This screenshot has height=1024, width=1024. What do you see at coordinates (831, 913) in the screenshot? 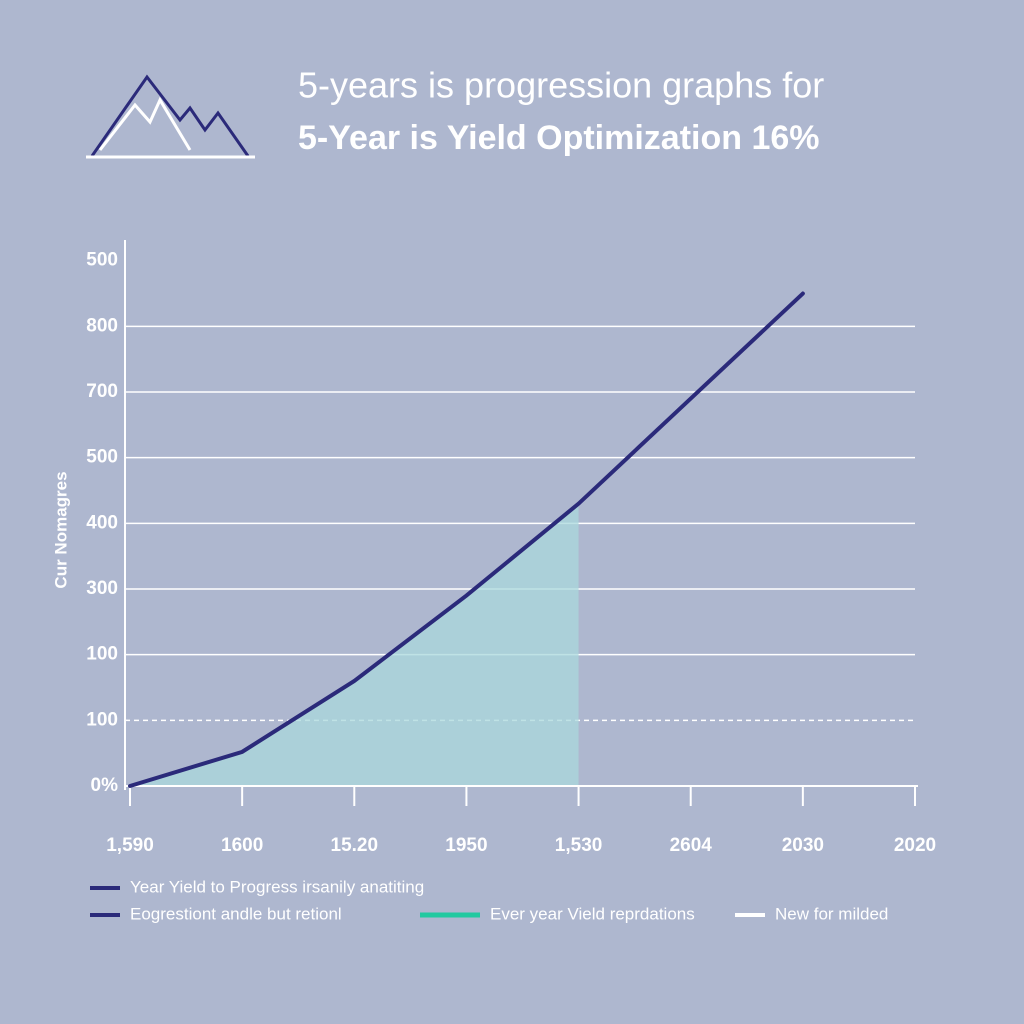
I see `legend-label: New for milded` at bounding box center [831, 913].